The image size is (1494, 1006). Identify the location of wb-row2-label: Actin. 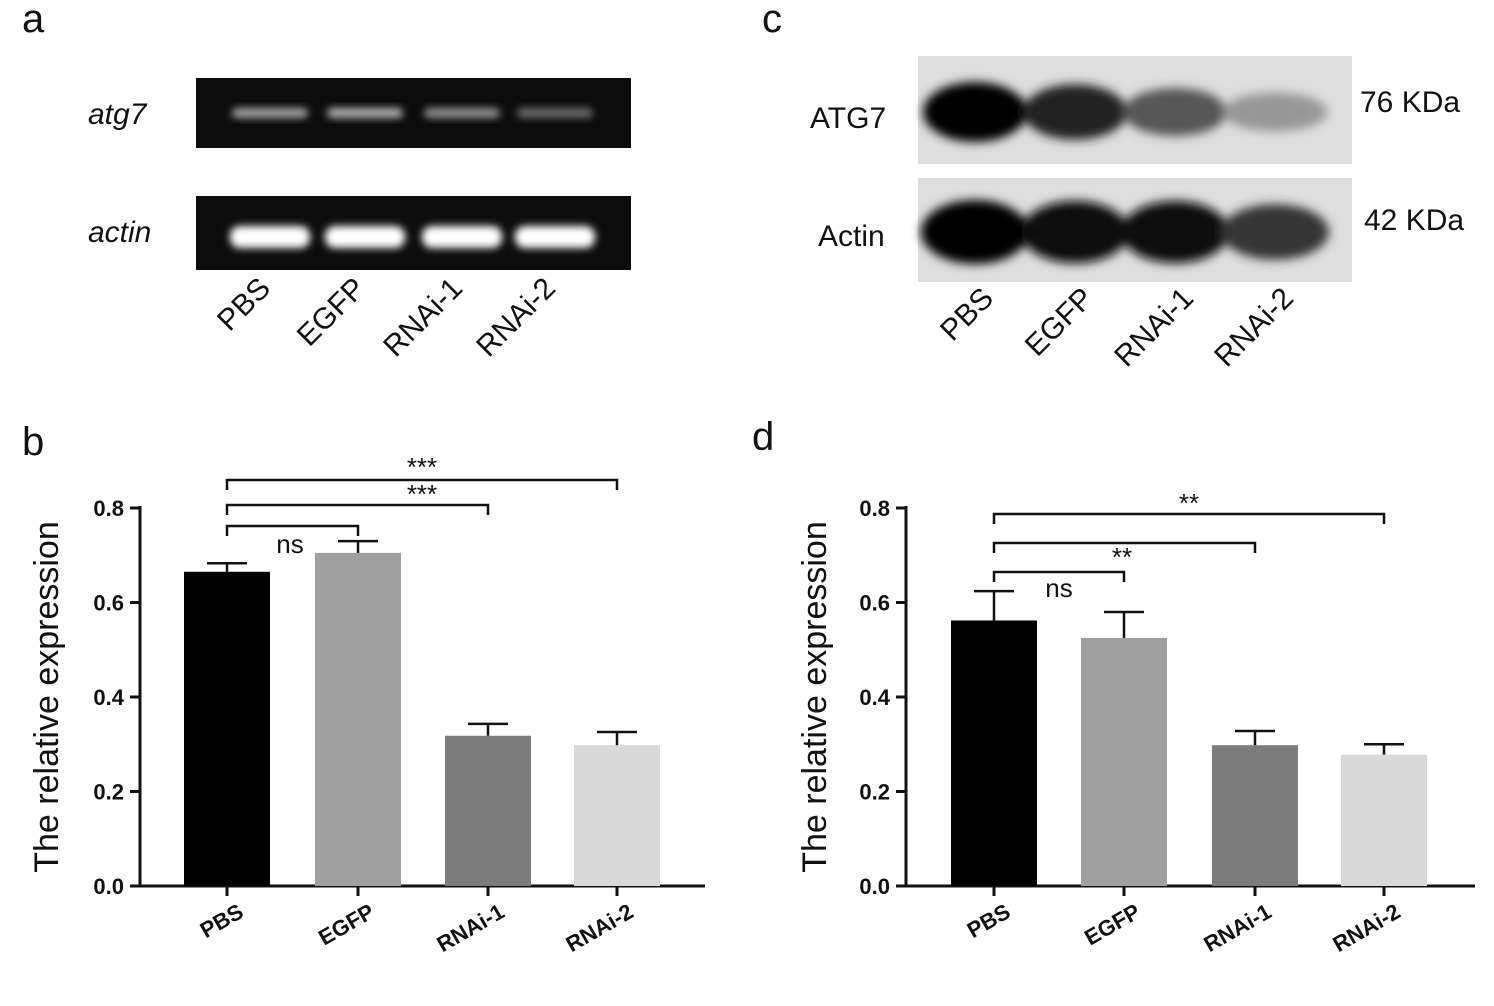
(851, 236).